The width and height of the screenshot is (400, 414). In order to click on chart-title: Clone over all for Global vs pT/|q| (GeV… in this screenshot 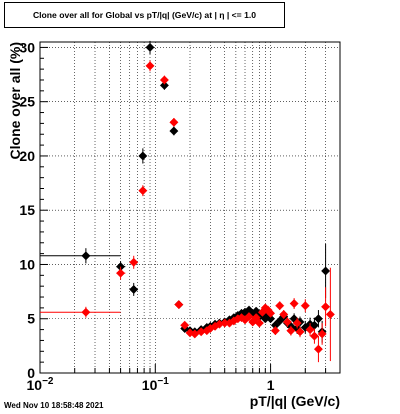, I will do `click(144, 15)`.